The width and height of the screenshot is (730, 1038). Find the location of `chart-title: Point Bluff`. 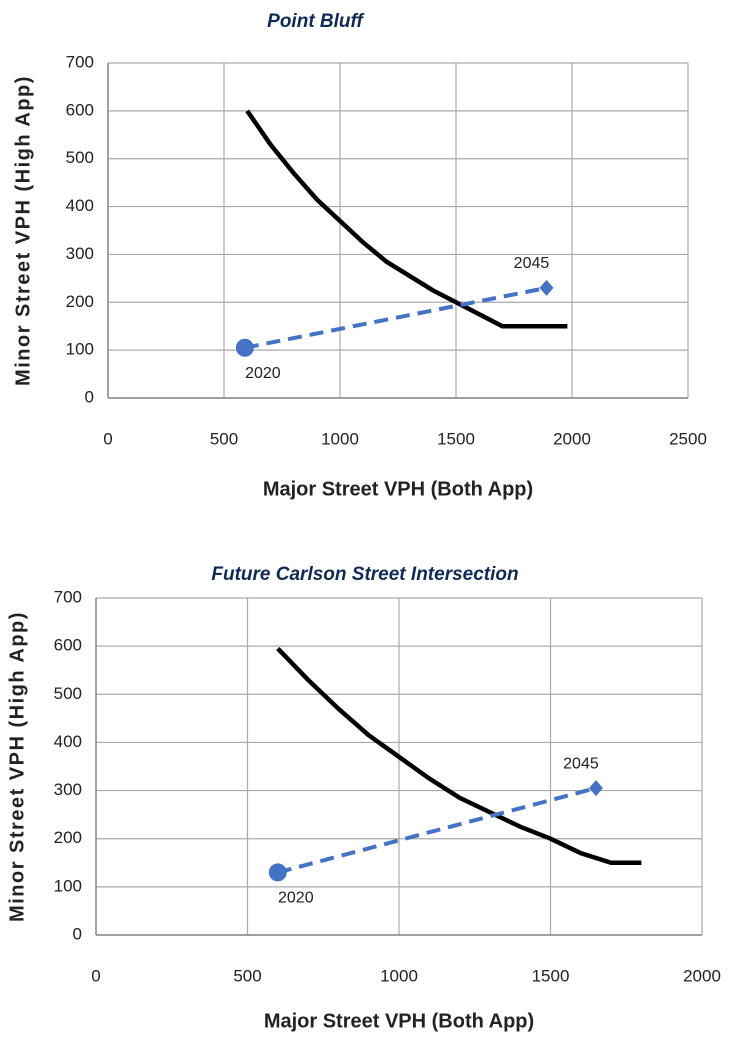

chart-title: Point Bluff is located at coordinates (315, 21).